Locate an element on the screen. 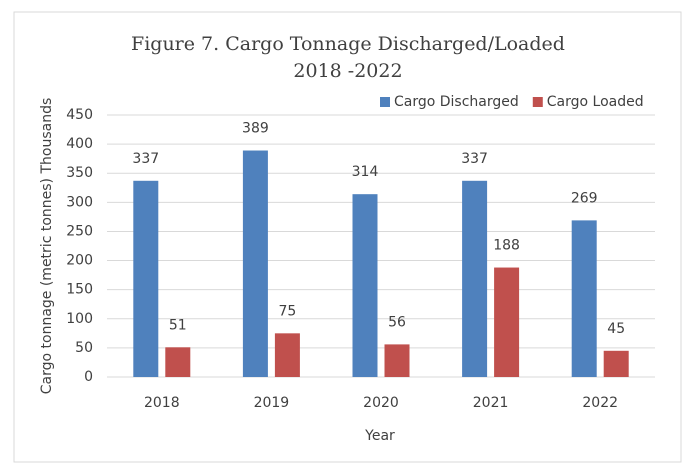 The image size is (689, 466). y-tick-label: 100 is located at coordinates (79, 319).